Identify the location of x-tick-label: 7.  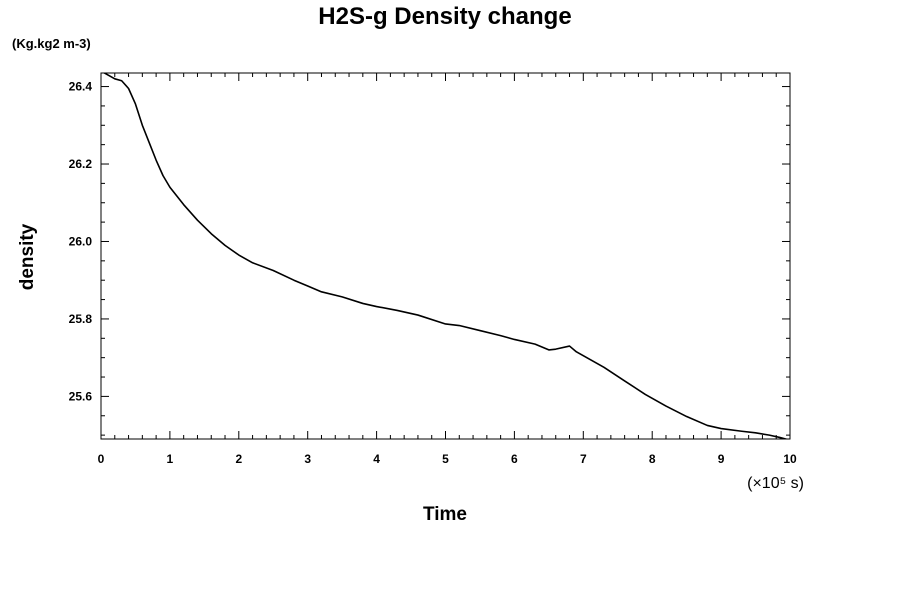
(583, 459).